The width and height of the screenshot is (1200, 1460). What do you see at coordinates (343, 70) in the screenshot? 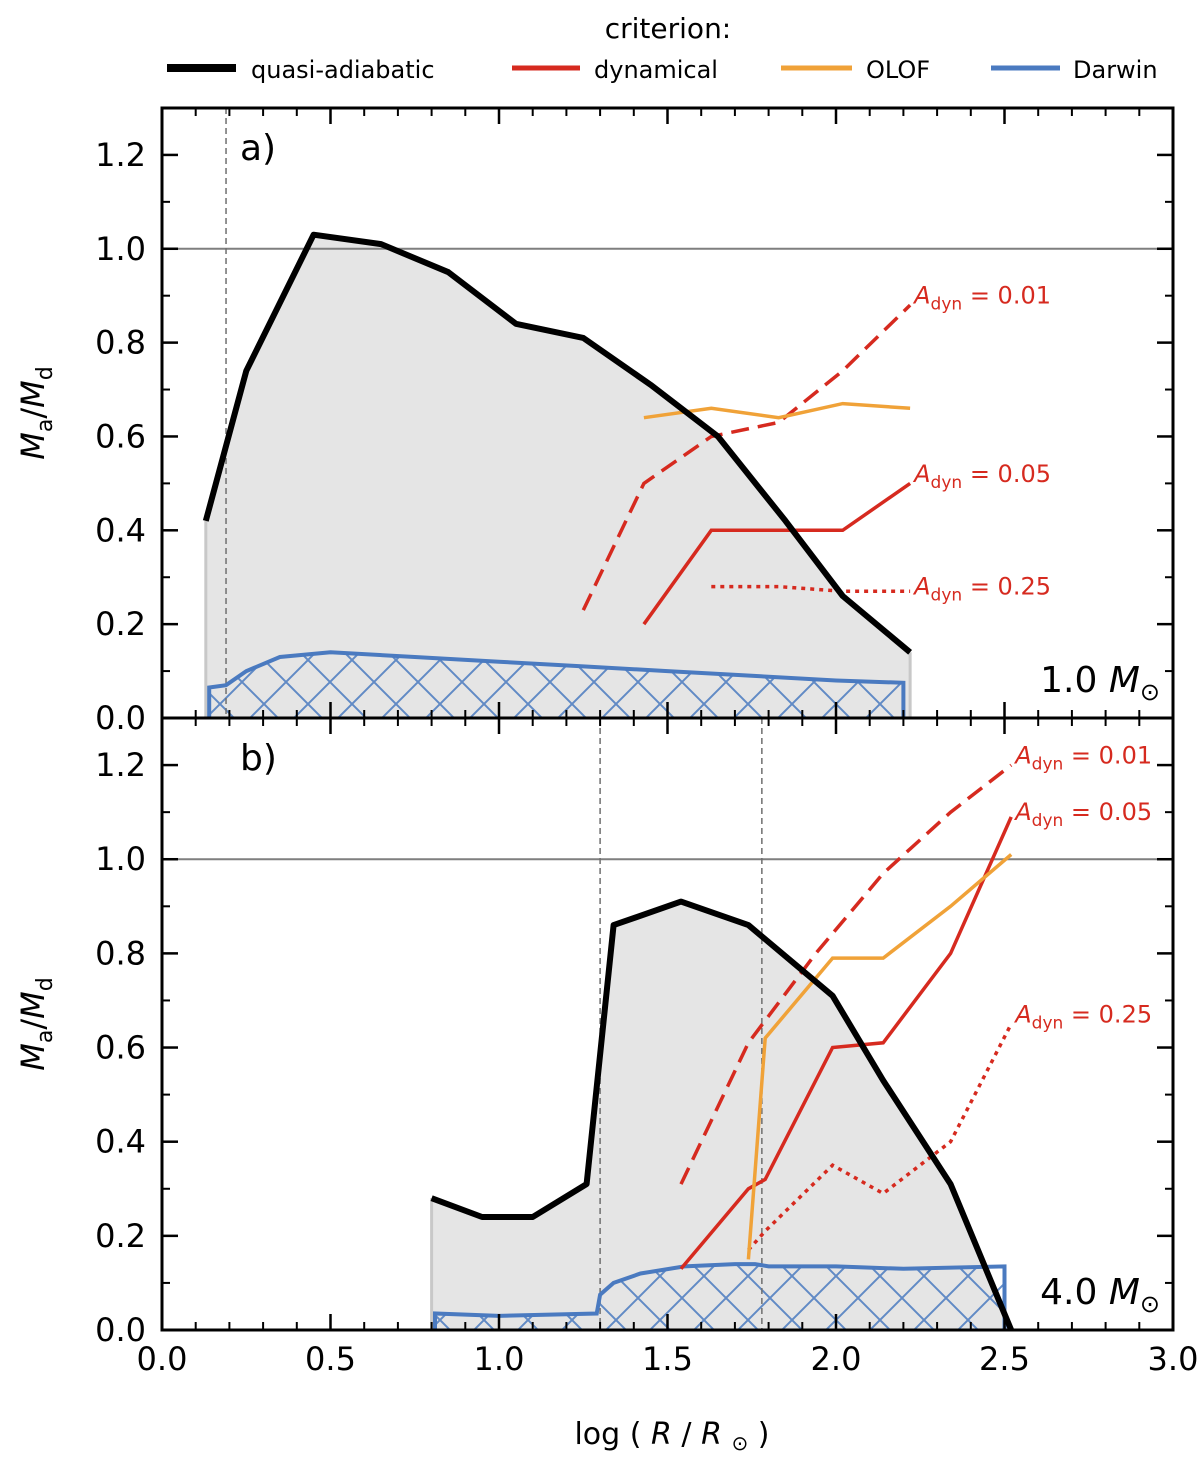
I see `legend-label-quasi-adiabatic: quasi-adiabatic` at bounding box center [343, 70].